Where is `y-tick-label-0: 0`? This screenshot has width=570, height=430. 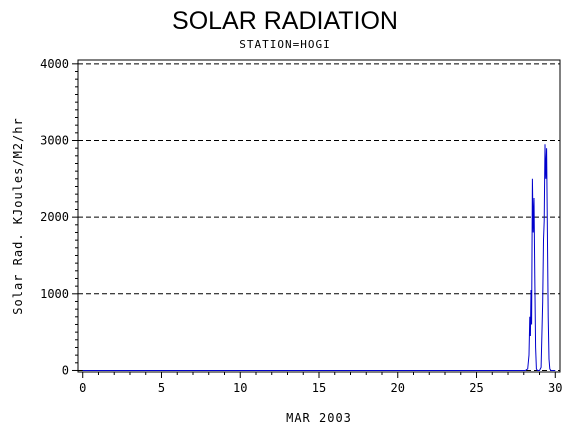 y-tick-label-0: 0 is located at coordinates (65, 370).